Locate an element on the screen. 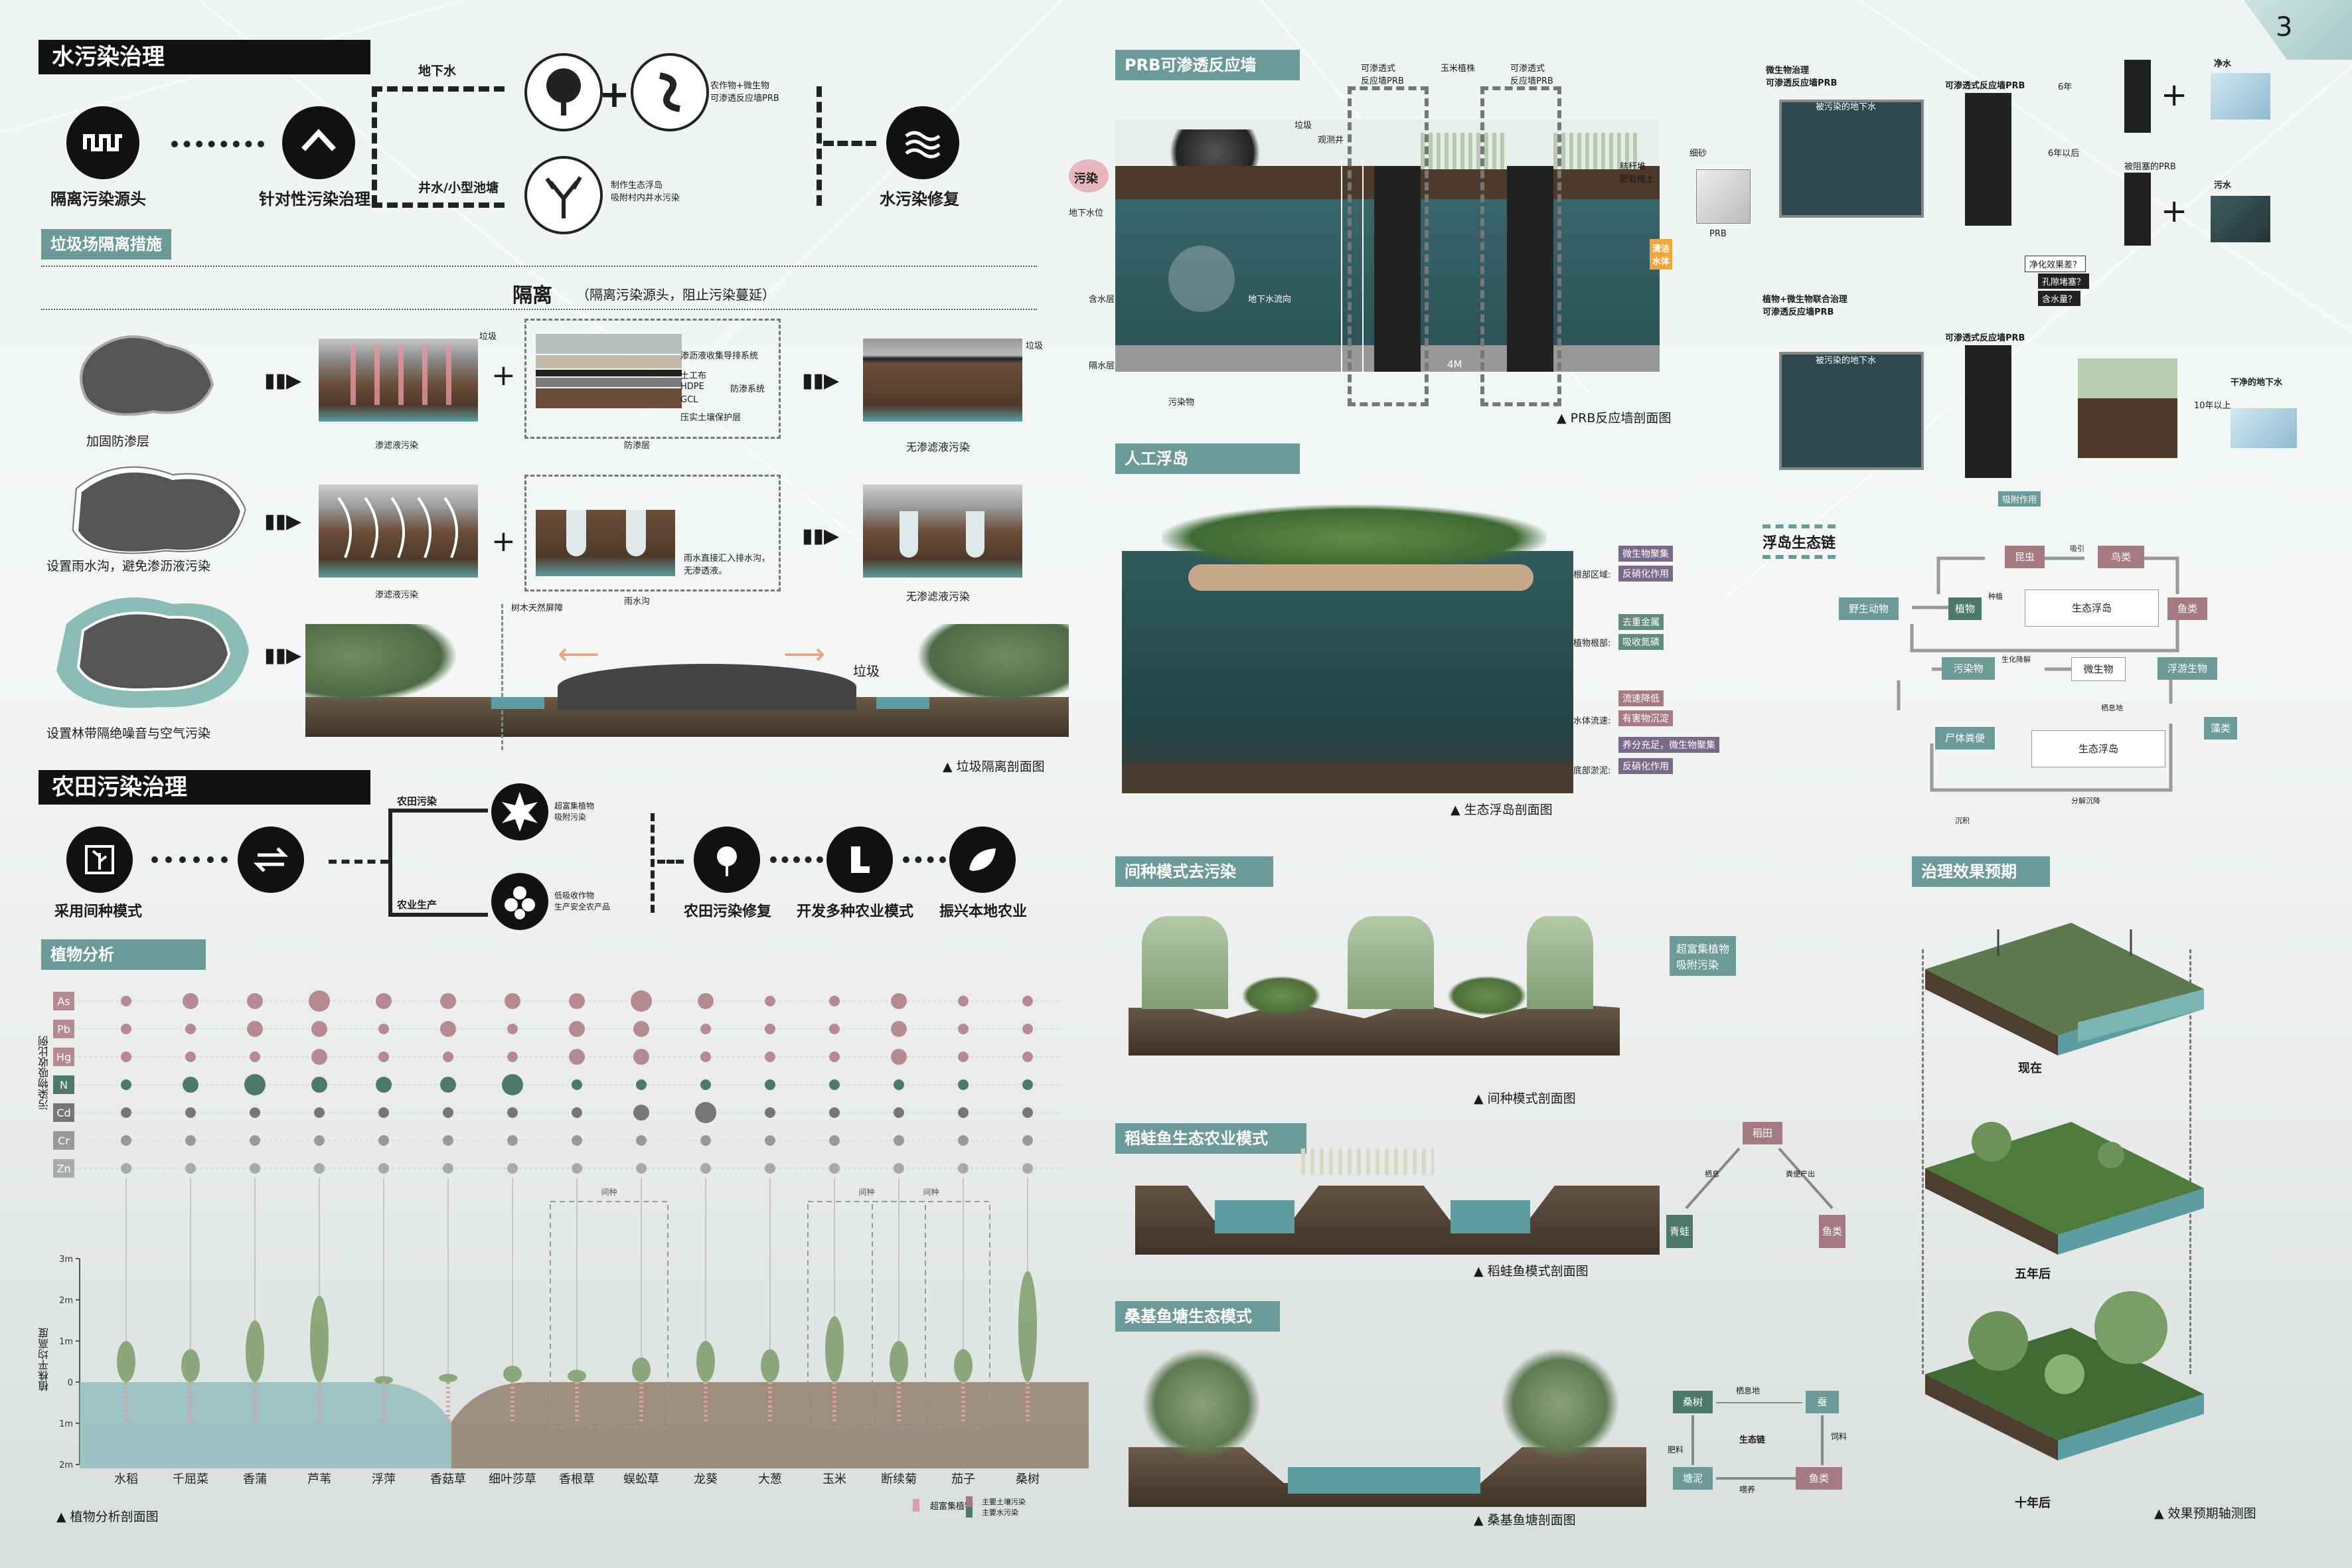  species-label: 千屈菜 is located at coordinates (191, 1479).